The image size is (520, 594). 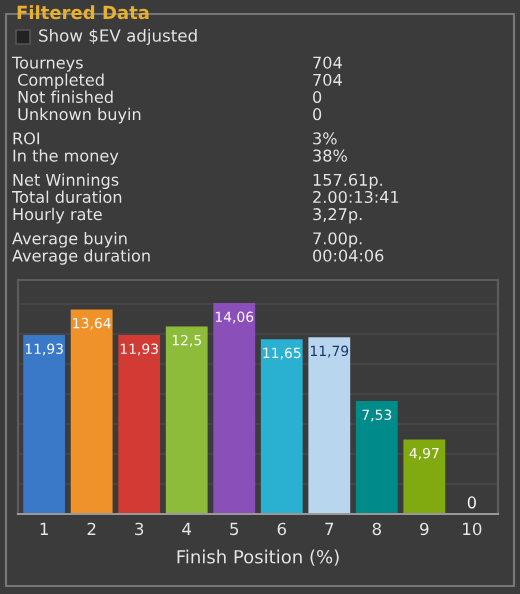 What do you see at coordinates (329, 528) in the screenshot?
I see `x-tick-label: 7` at bounding box center [329, 528].